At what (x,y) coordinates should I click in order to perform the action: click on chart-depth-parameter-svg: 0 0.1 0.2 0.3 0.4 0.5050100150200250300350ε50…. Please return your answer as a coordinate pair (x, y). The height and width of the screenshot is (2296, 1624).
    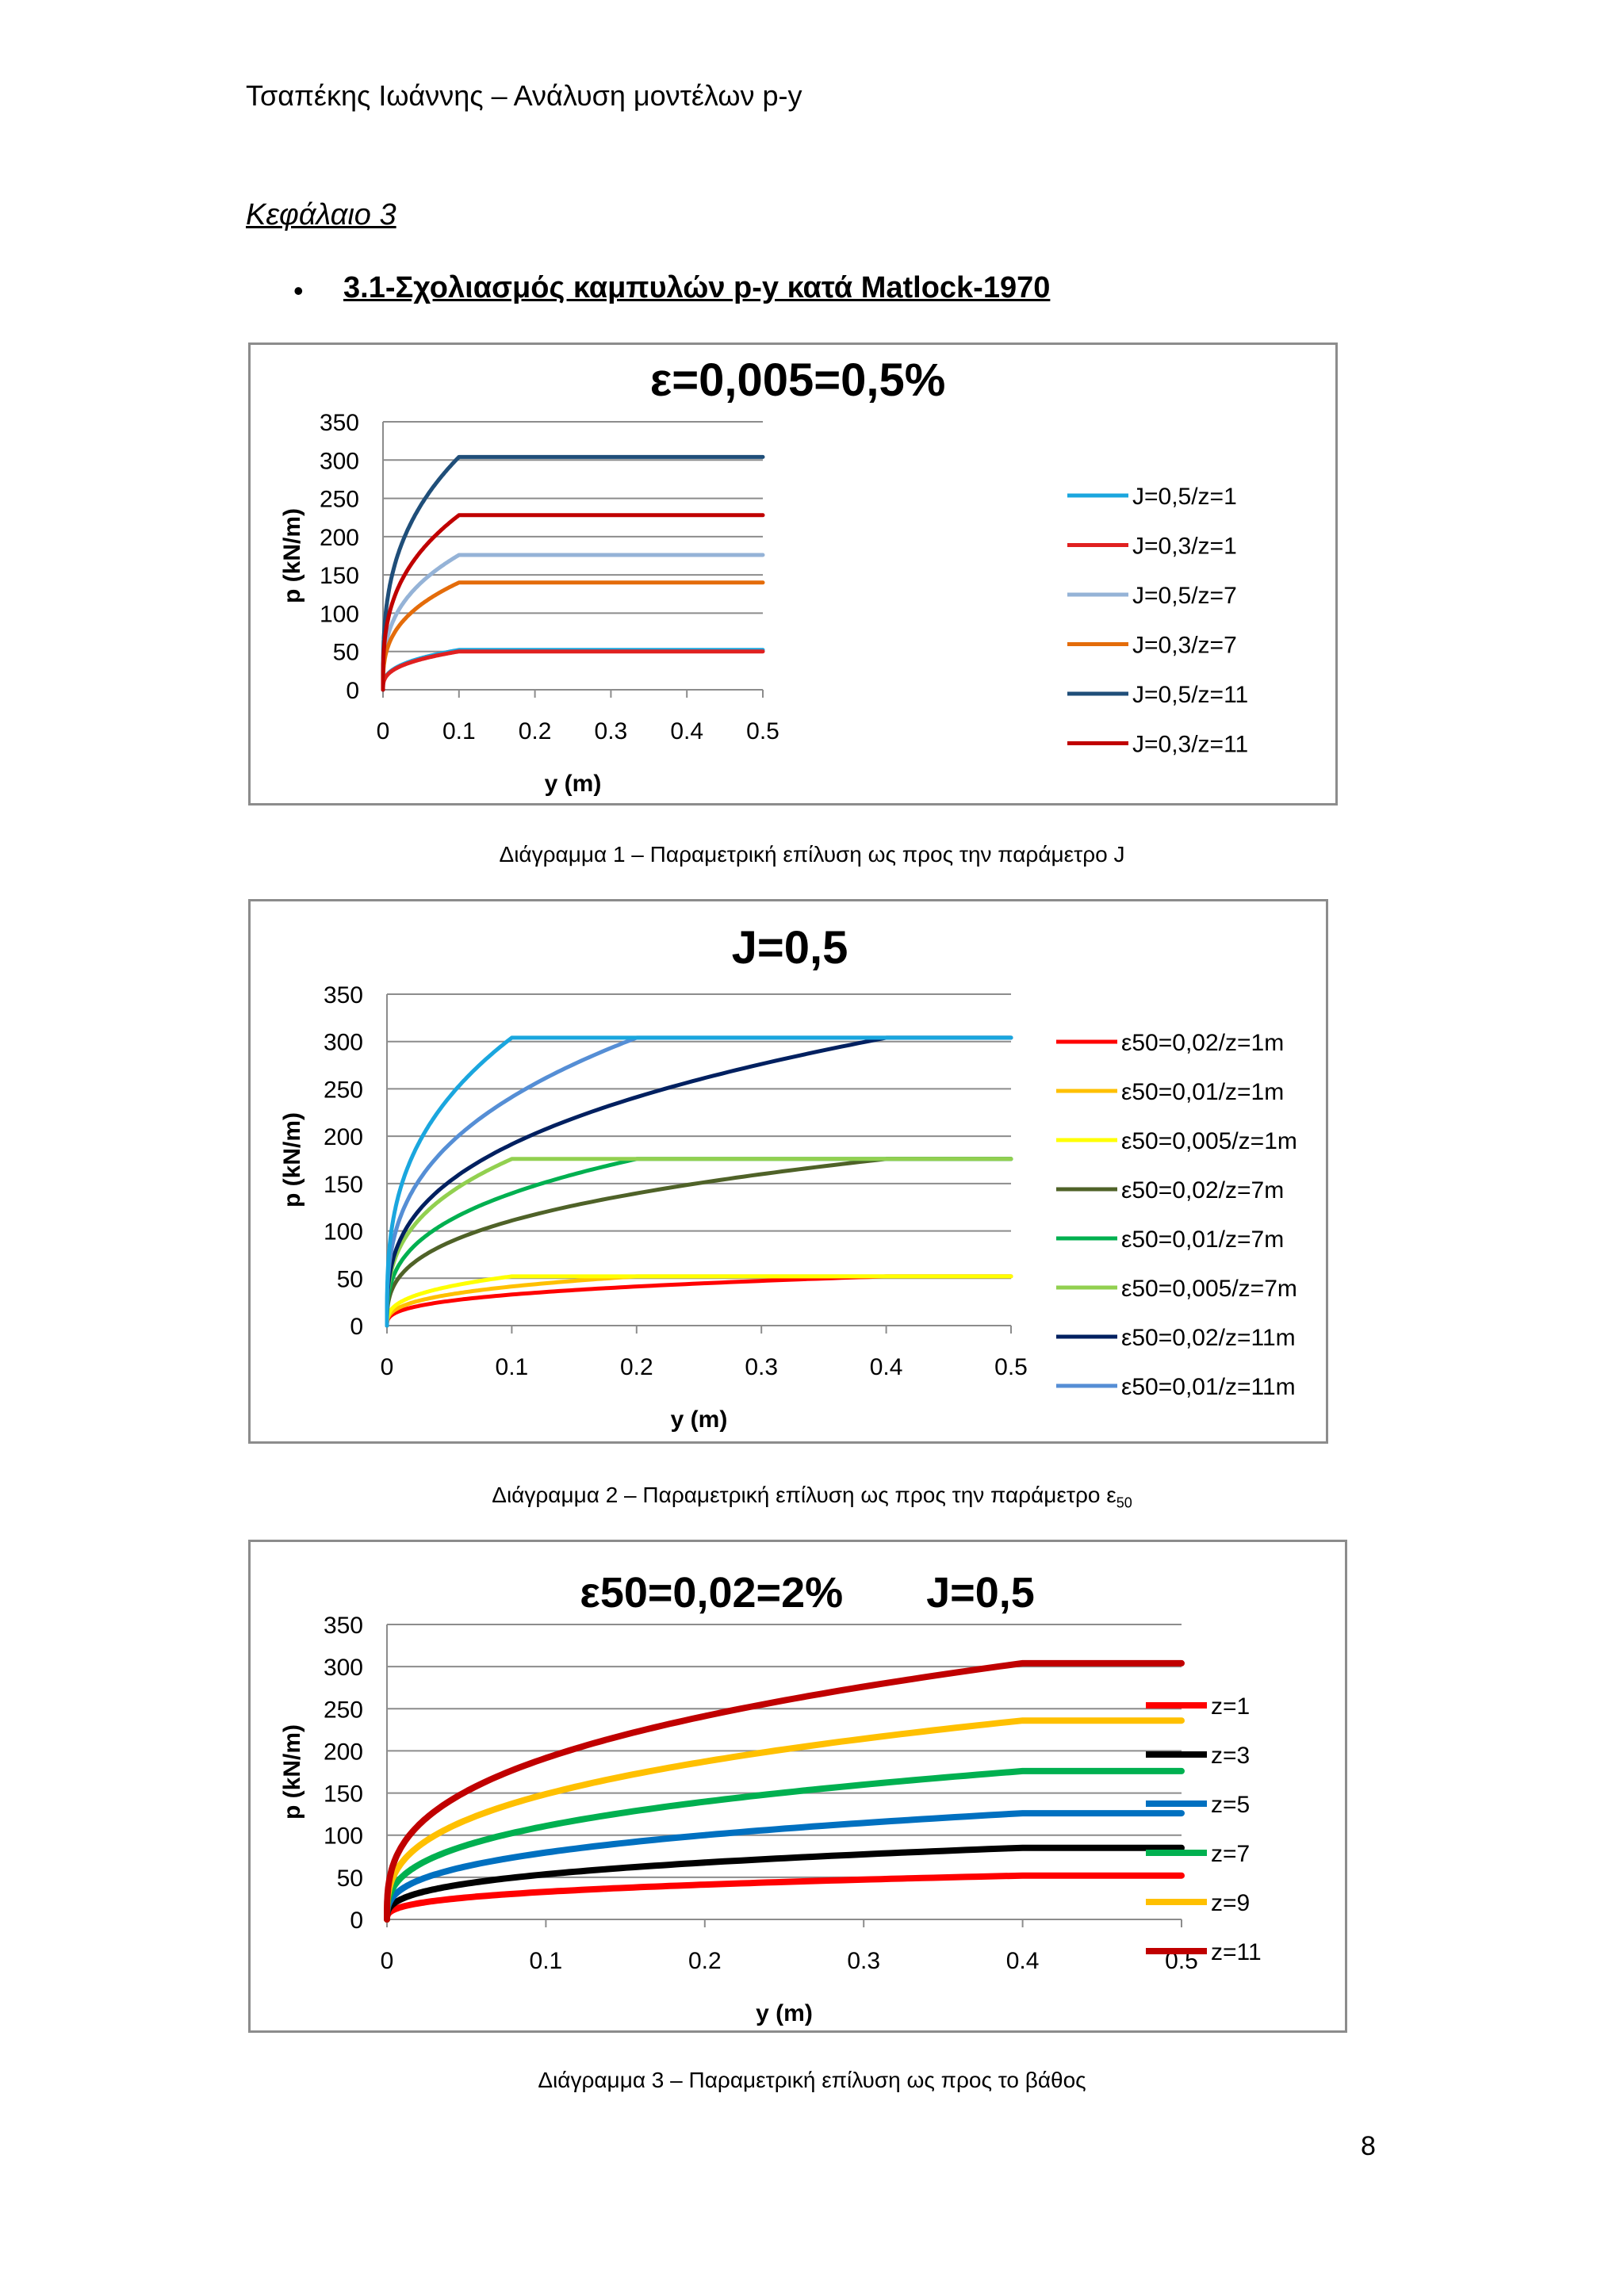
    Looking at the image, I should click on (770, 1798).